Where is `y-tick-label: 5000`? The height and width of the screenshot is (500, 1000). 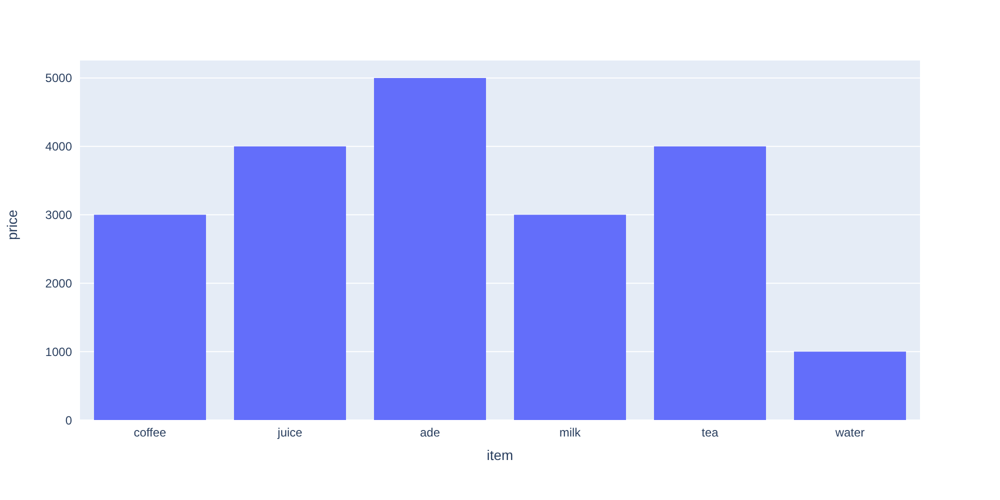 y-tick-label: 5000 is located at coordinates (58, 78).